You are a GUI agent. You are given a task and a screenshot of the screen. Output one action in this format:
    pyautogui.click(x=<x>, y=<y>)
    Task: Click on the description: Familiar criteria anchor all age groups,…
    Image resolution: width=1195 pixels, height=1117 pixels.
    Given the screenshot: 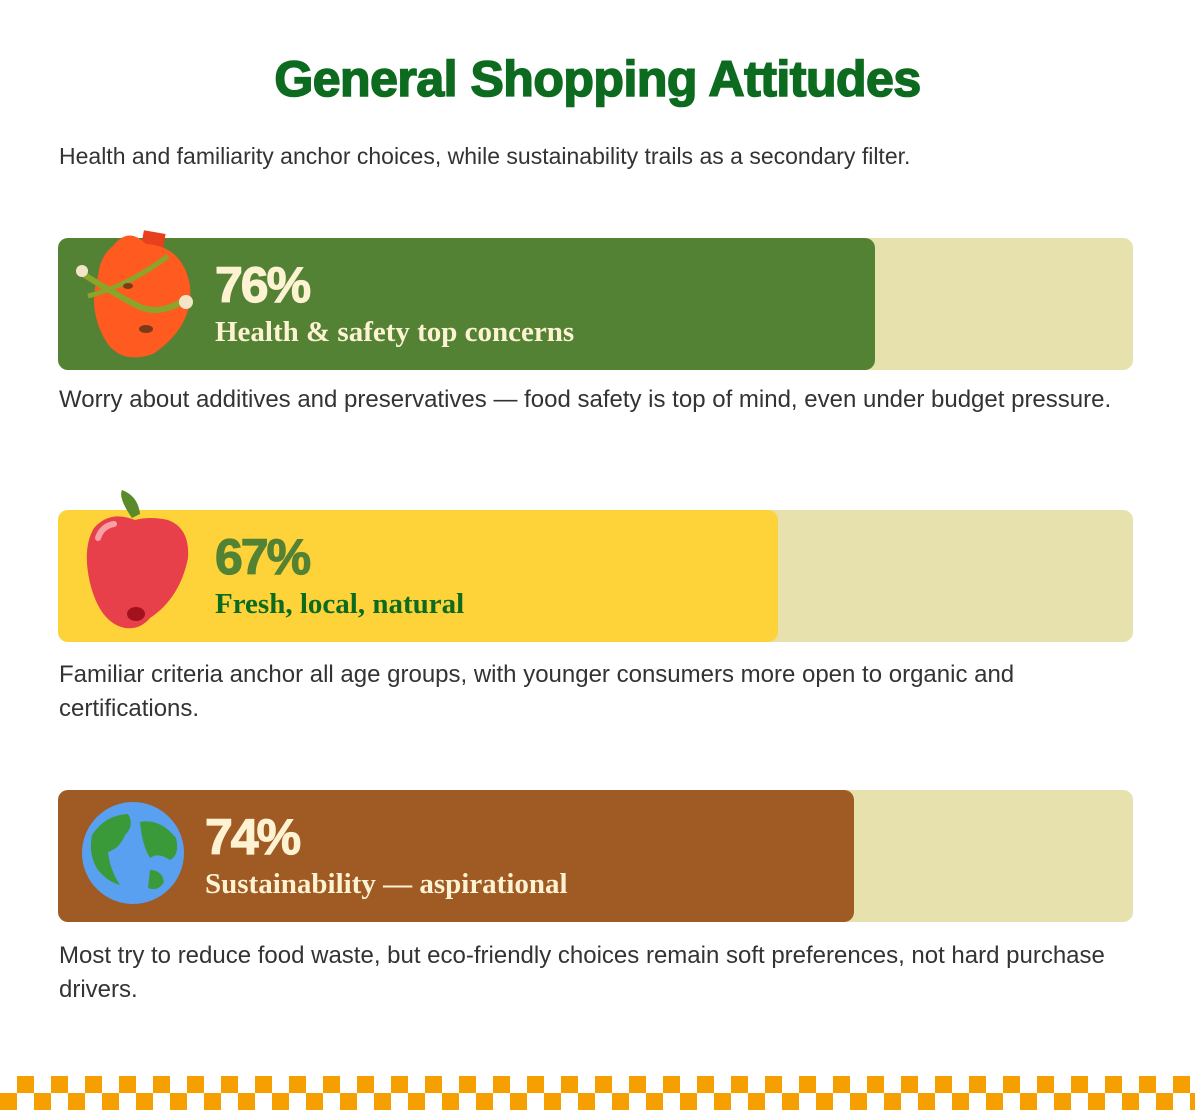 What is the action you would take?
    pyautogui.click(x=537, y=691)
    